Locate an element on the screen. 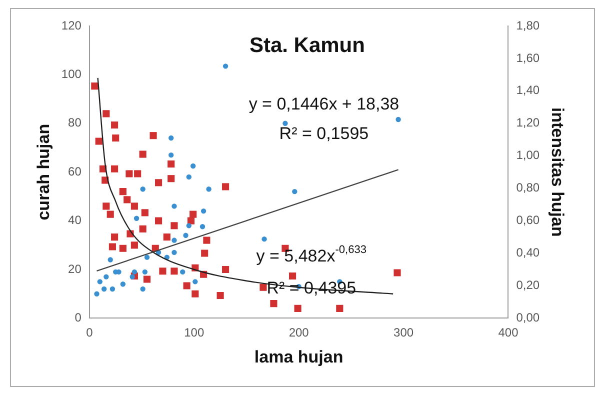  y-axis-title: curah hujan is located at coordinates (43, 172).